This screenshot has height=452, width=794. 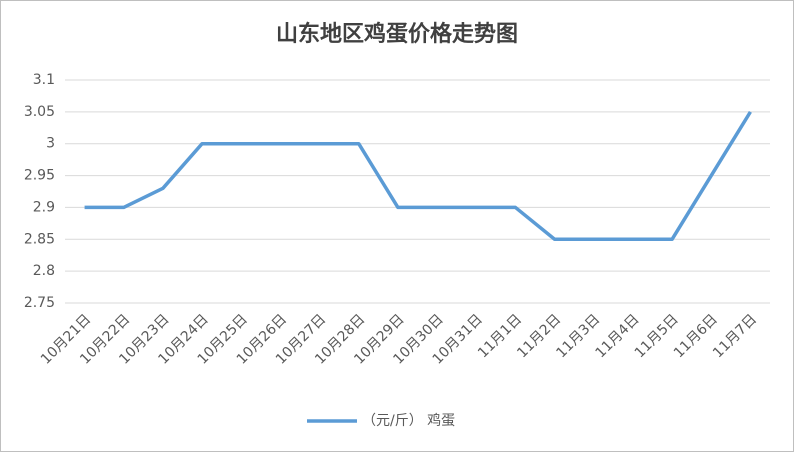 I want to click on legend-label: （元/斤） 鸡蛋, so click(x=408, y=420).